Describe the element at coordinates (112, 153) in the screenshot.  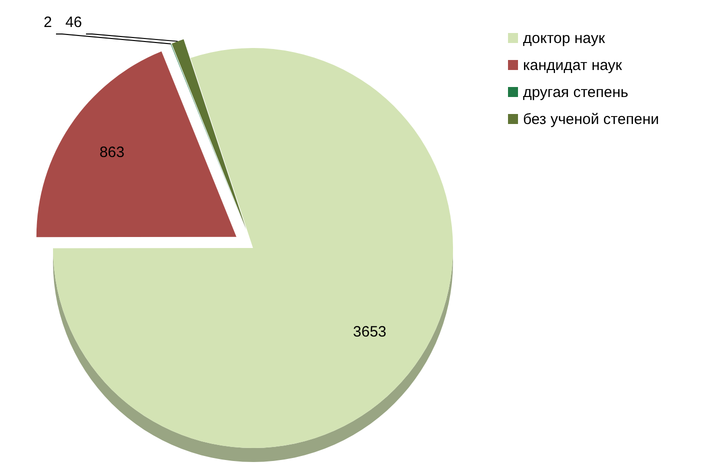
I see `data-label: 863` at that location.